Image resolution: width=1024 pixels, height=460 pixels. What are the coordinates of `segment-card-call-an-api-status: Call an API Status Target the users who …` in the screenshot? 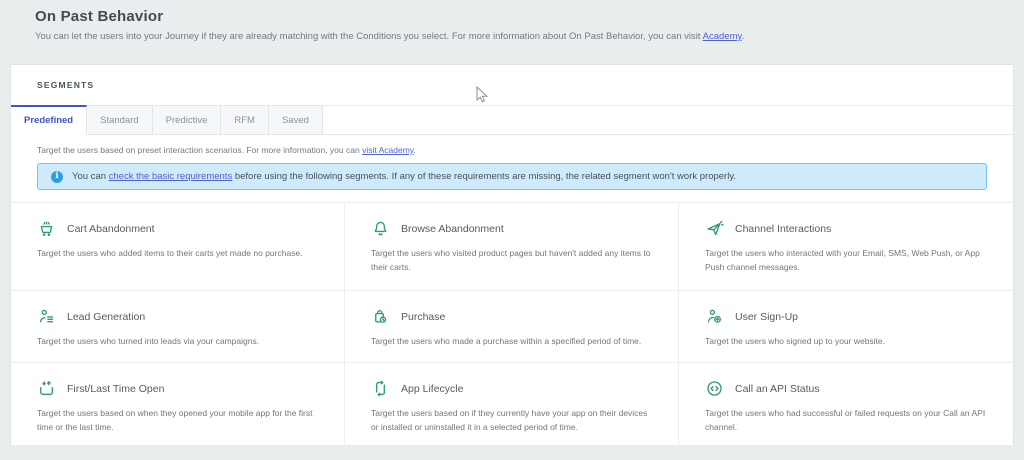 It's located at (846, 404).